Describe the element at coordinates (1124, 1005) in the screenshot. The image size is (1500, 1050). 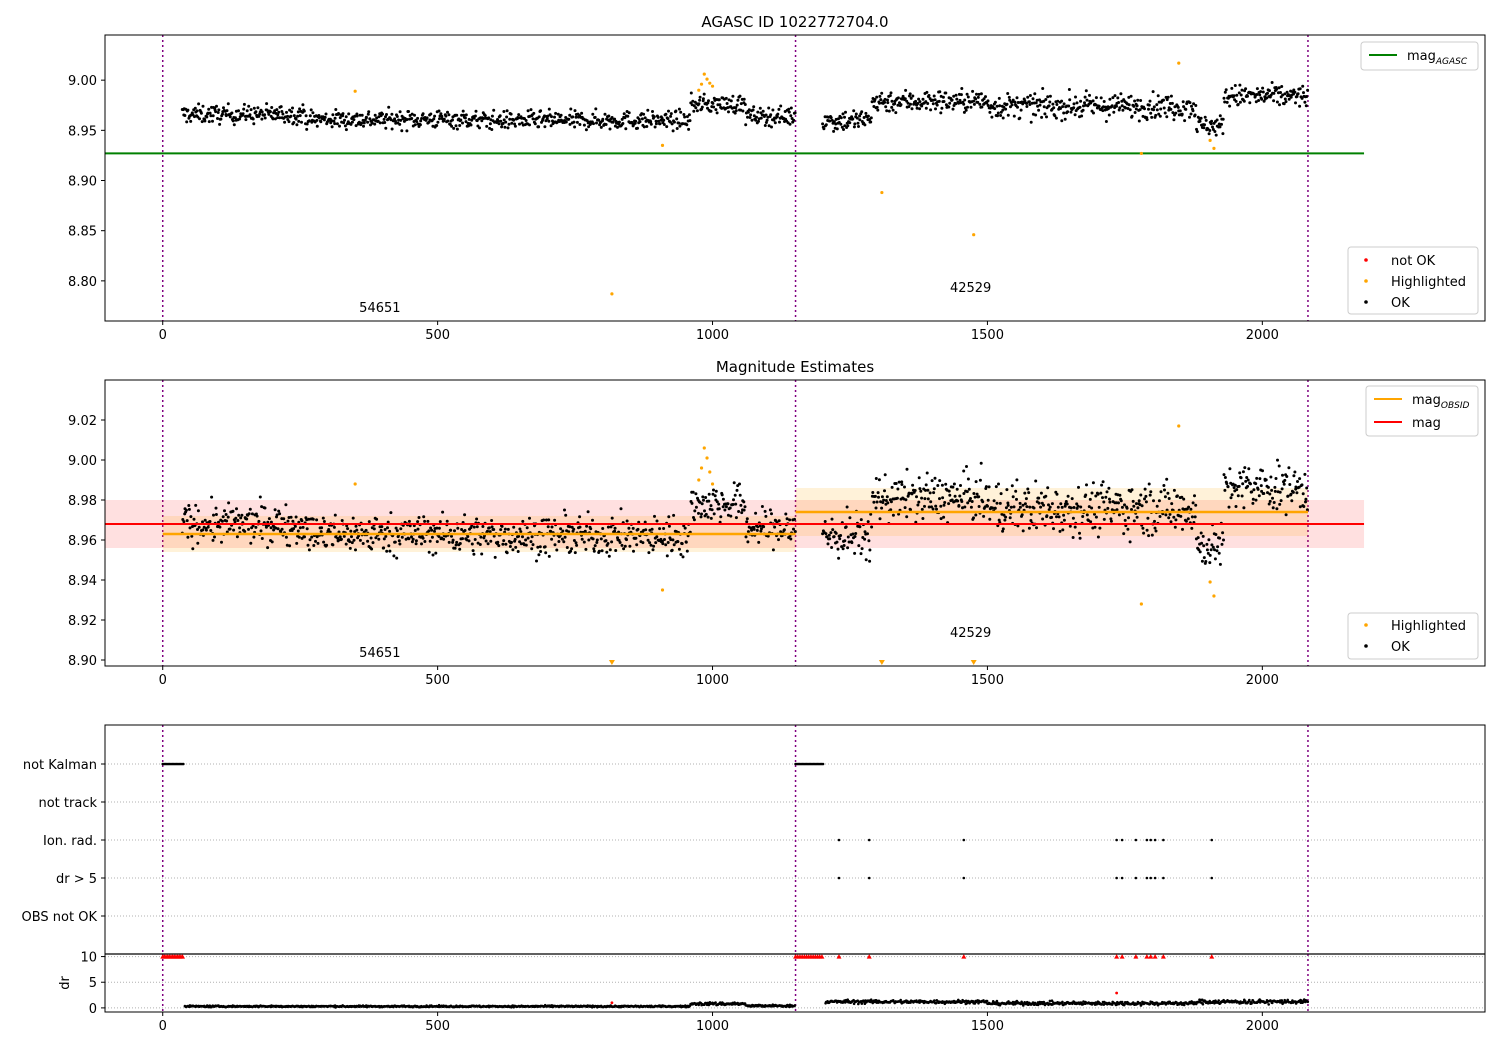
I see `dr-ok-point` at that location.